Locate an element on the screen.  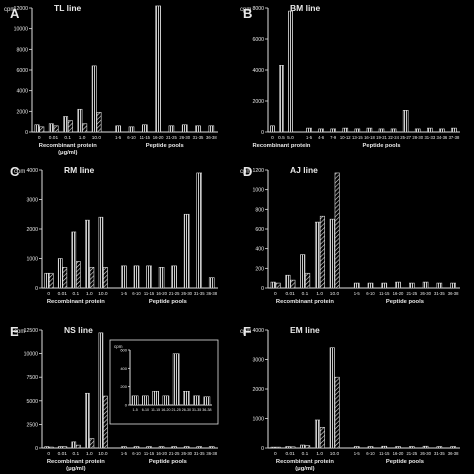
y-tick-label: 4000 is located at coordinates (258, 331).